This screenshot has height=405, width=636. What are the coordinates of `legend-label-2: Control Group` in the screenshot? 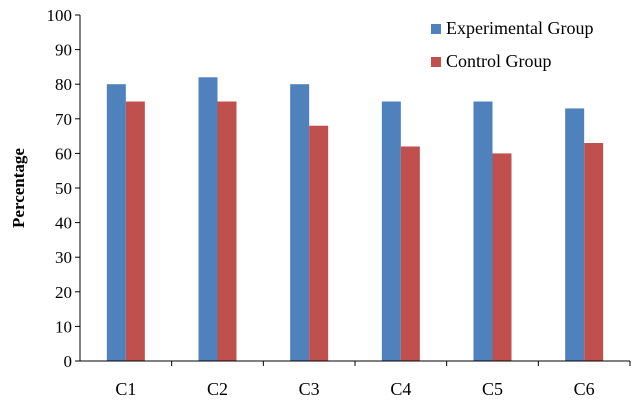 It's located at (499, 61).